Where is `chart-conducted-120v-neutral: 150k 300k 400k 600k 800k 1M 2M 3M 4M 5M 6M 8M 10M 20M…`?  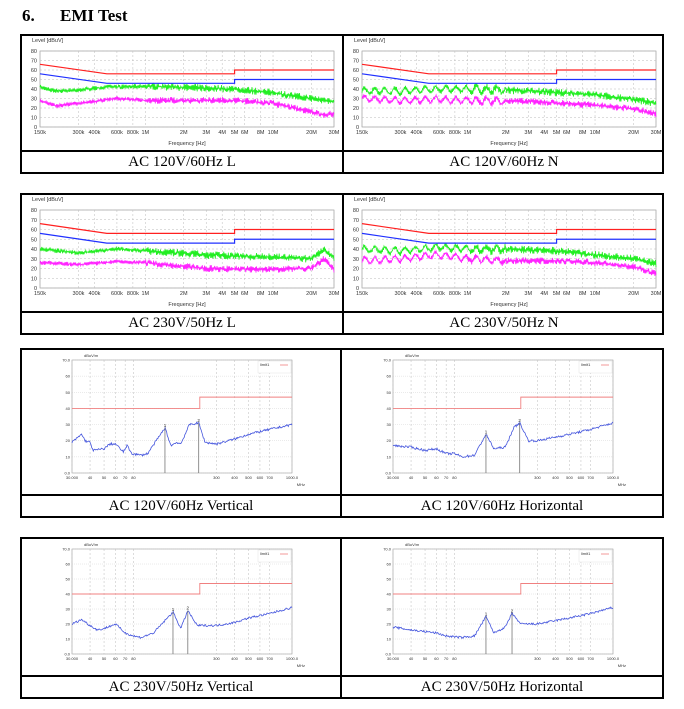 chart-conducted-120v-neutral: 150k 300k 400k 600k 800k 1M 2M 3M 4M 5M 6M 8M 10M 20M… is located at coordinates (507, 92).